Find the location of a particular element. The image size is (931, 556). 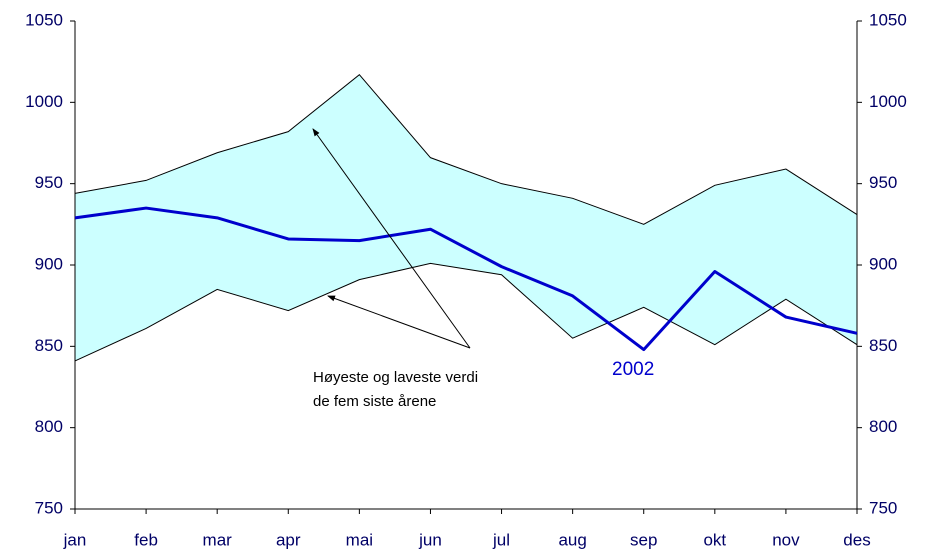

series-label: 2002 is located at coordinates (633, 369).